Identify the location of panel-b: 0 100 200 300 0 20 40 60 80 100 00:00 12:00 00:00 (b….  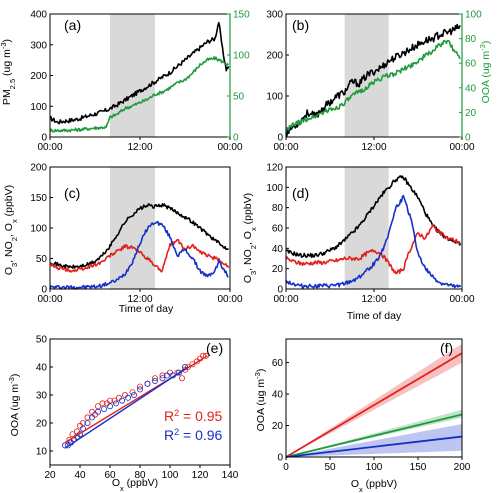
(379, 82).